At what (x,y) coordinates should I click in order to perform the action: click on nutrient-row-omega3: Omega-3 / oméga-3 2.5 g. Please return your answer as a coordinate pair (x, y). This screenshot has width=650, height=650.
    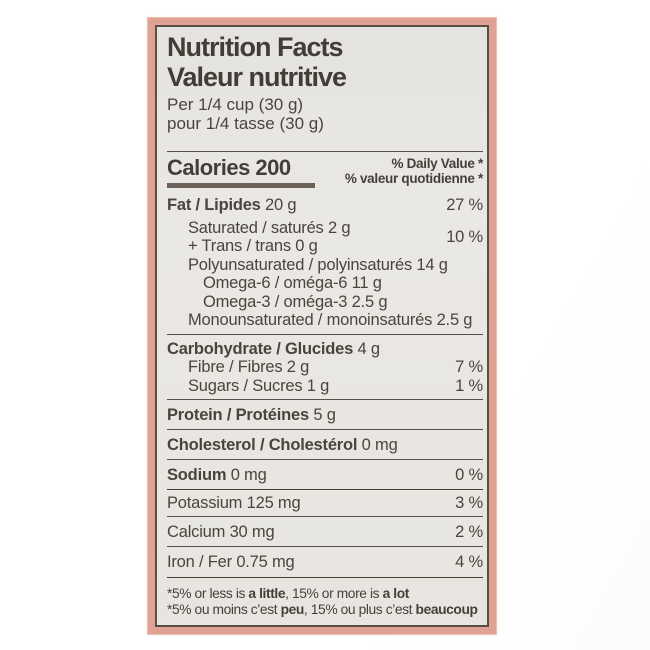
    Looking at the image, I should click on (325, 302).